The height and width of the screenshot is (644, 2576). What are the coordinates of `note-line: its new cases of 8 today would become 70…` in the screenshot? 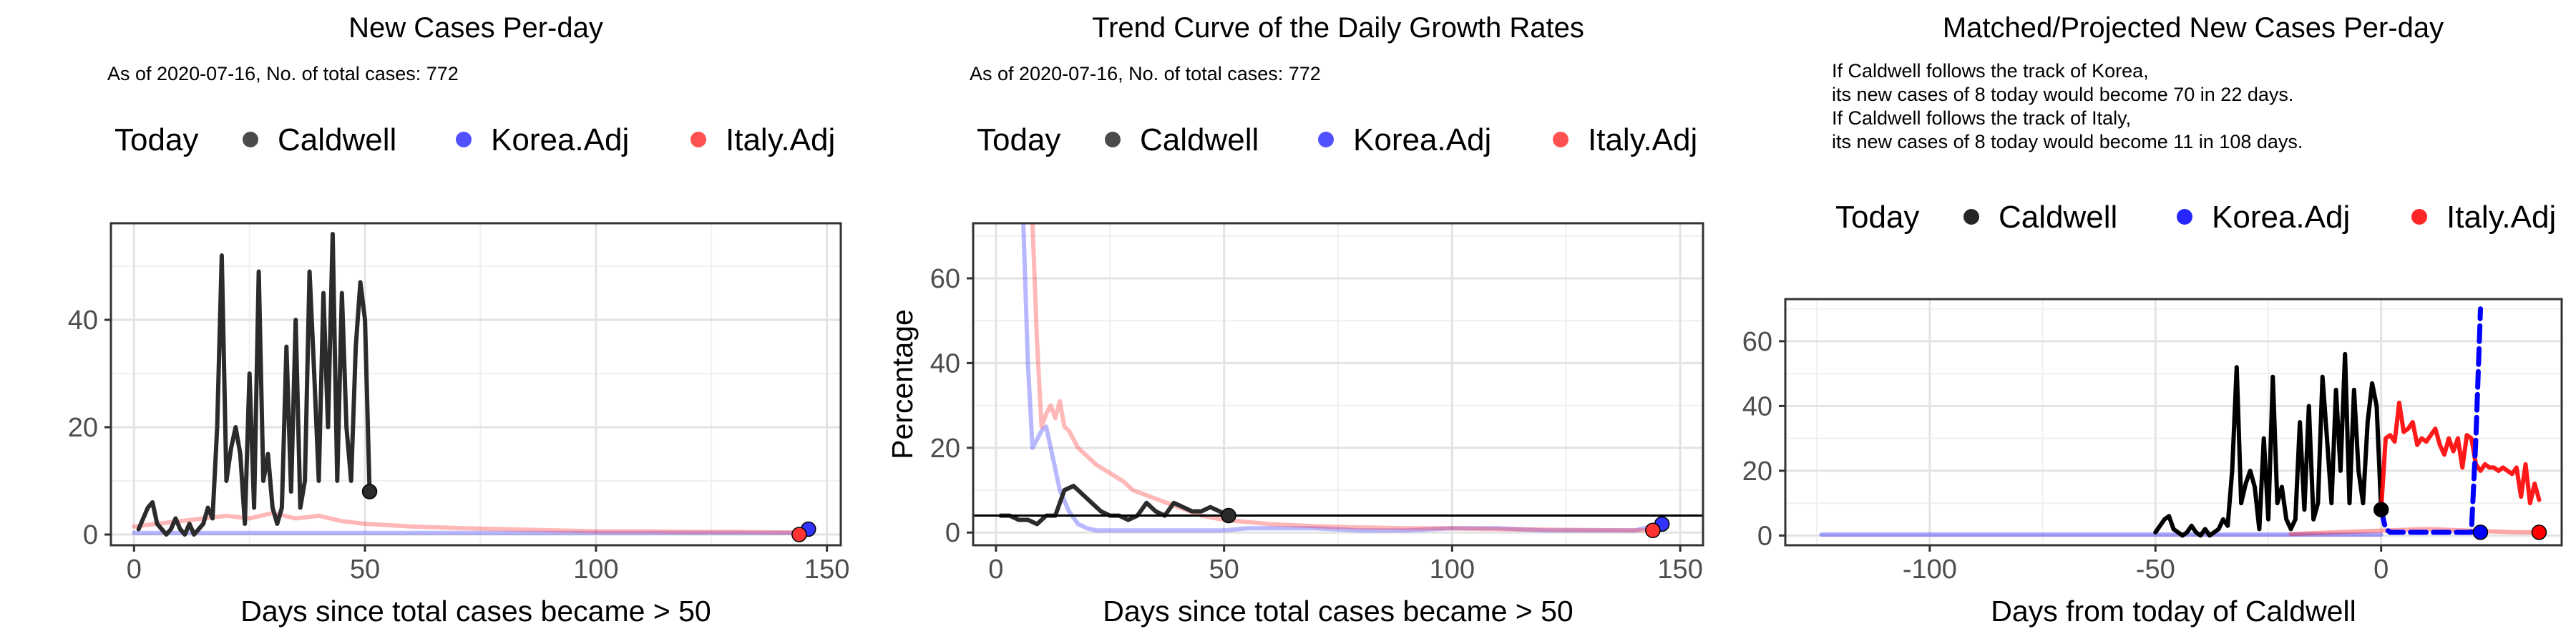 It's located at (2062, 94).